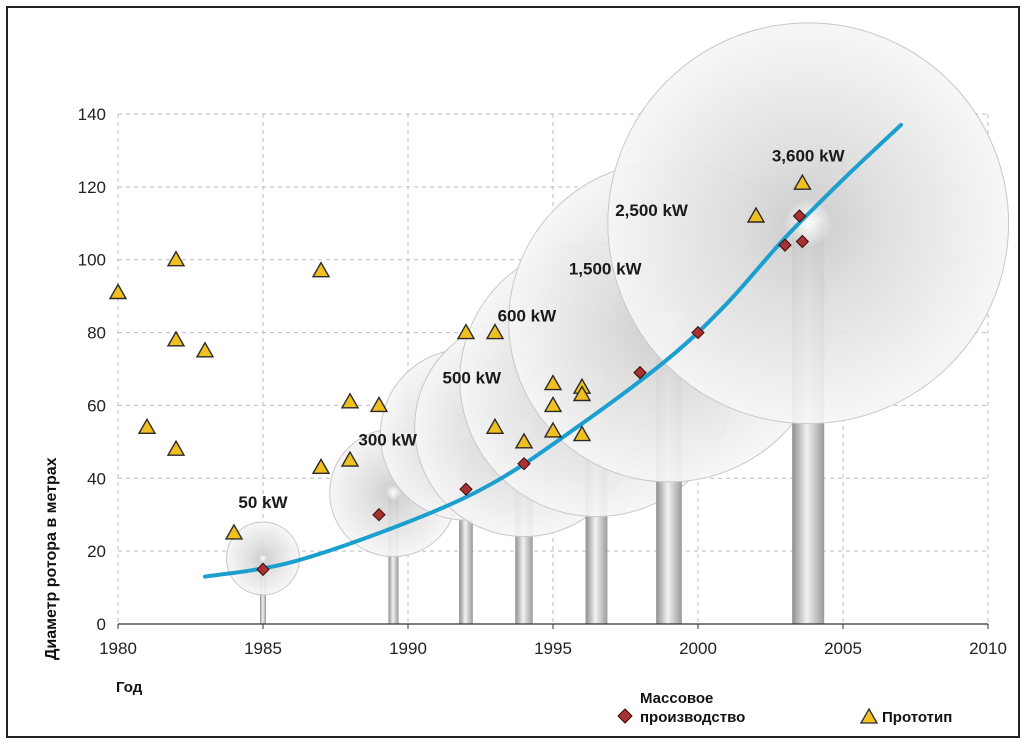 This screenshot has width=1032, height=745. Describe the element at coordinates (92, 114) in the screenshot. I see `y-tick-label: 140` at that location.